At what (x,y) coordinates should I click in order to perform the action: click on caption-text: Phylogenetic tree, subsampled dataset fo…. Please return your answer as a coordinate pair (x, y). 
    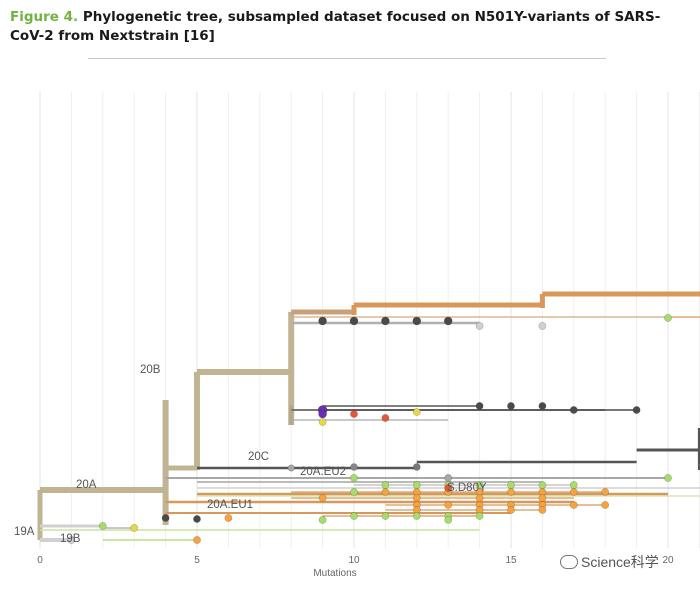
    Looking at the image, I should click on (335, 26).